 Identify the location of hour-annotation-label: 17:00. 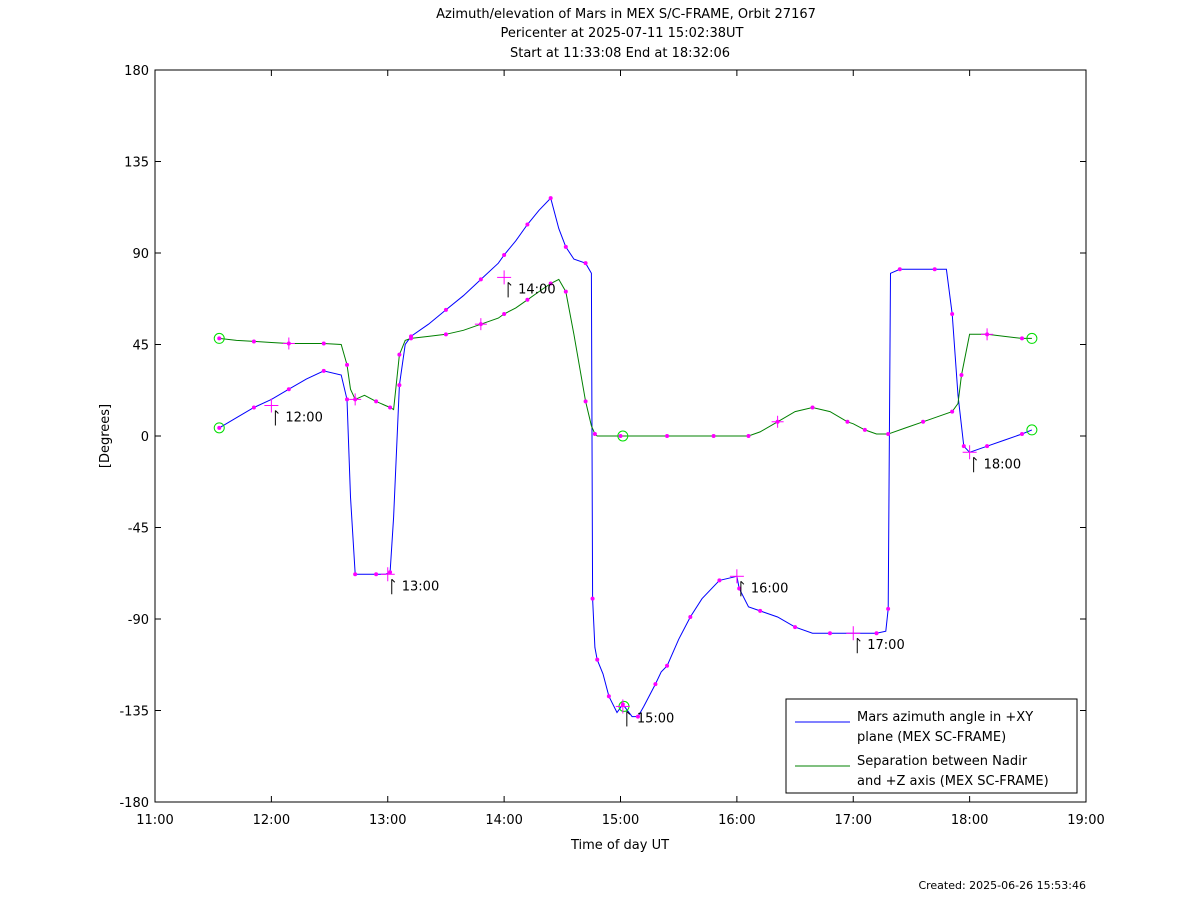
(885, 645).